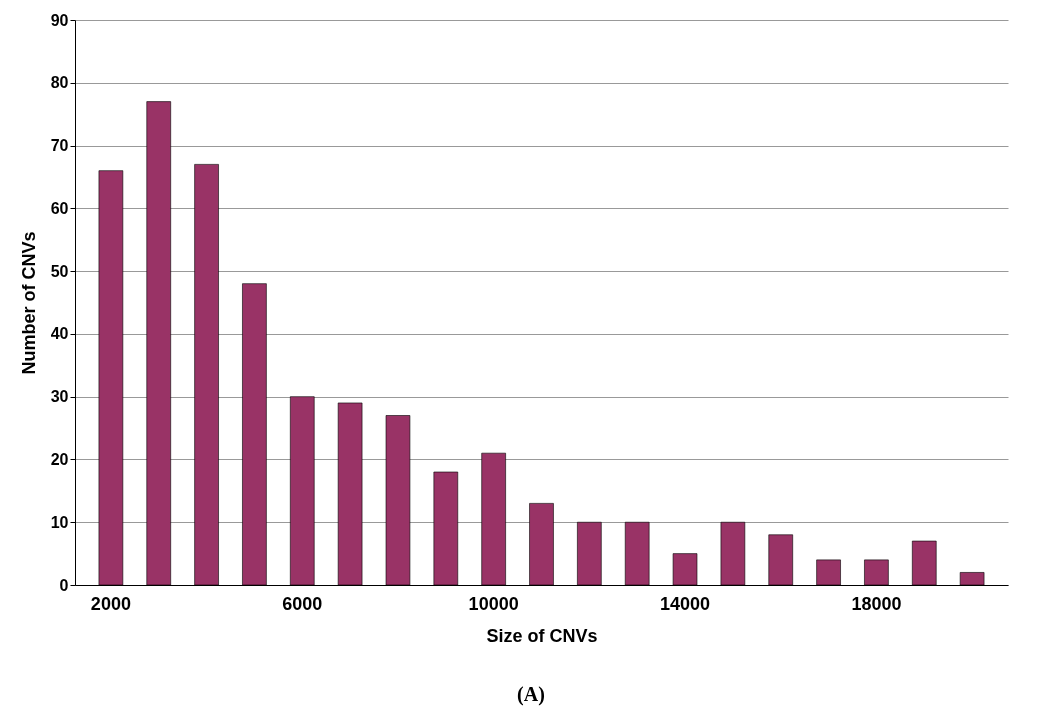 This screenshot has height=721, width=1062. I want to click on x-tick-label: 10000, so click(493, 603).